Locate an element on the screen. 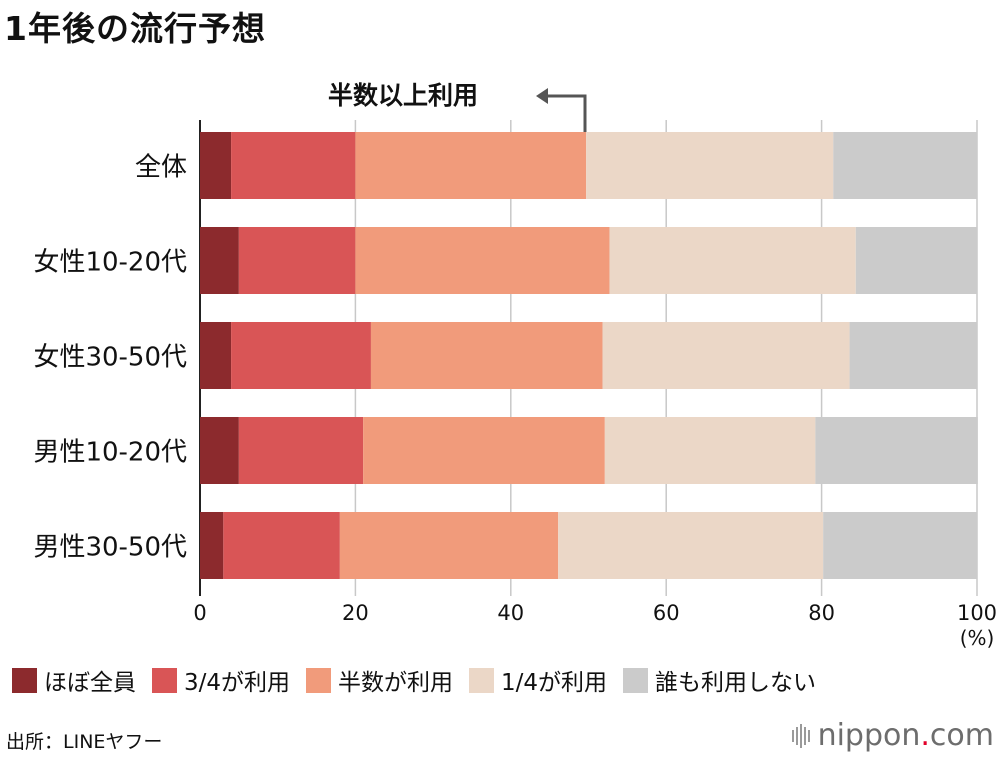 The height and width of the screenshot is (770, 1000). nippon-logo: nippon. com is located at coordinates (892, 735).